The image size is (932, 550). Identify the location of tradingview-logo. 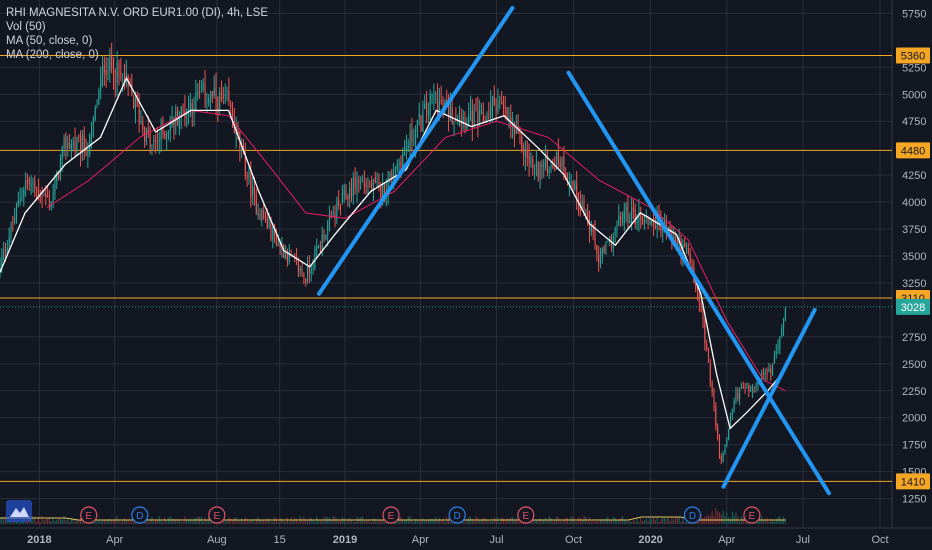
(19, 511).